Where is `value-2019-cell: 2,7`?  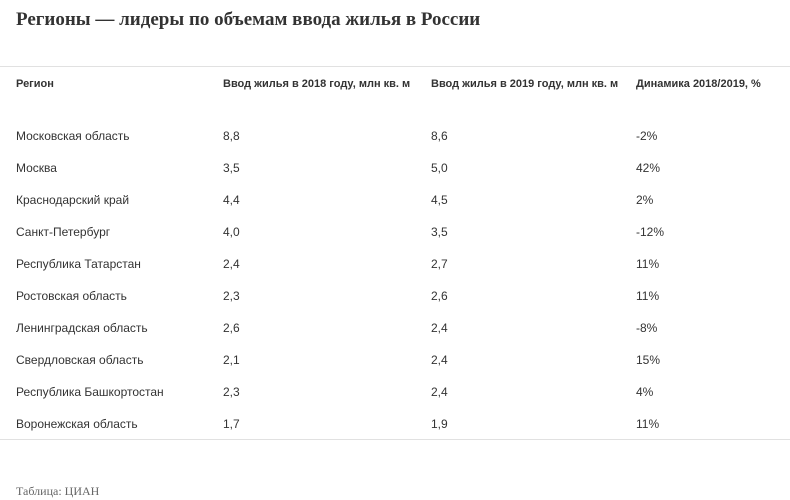
value-2019-cell: 2,7 is located at coordinates (439, 264).